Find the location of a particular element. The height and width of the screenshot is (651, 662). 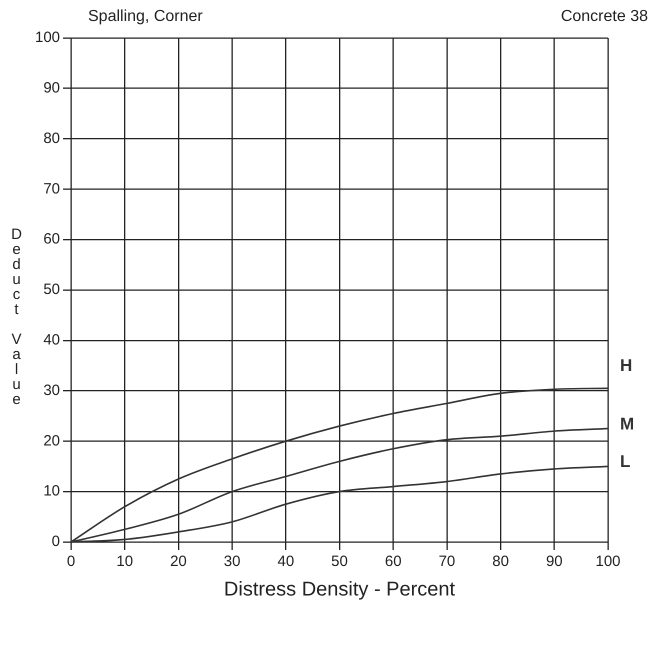

y-tick-label: 40 is located at coordinates (51, 340).